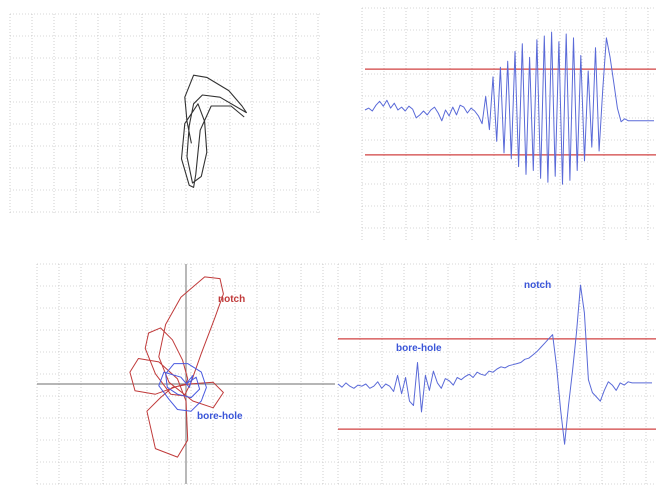 The image size is (656, 499). Describe the element at coordinates (537, 285) in the screenshot. I see `notch-label-signal: notch` at that location.